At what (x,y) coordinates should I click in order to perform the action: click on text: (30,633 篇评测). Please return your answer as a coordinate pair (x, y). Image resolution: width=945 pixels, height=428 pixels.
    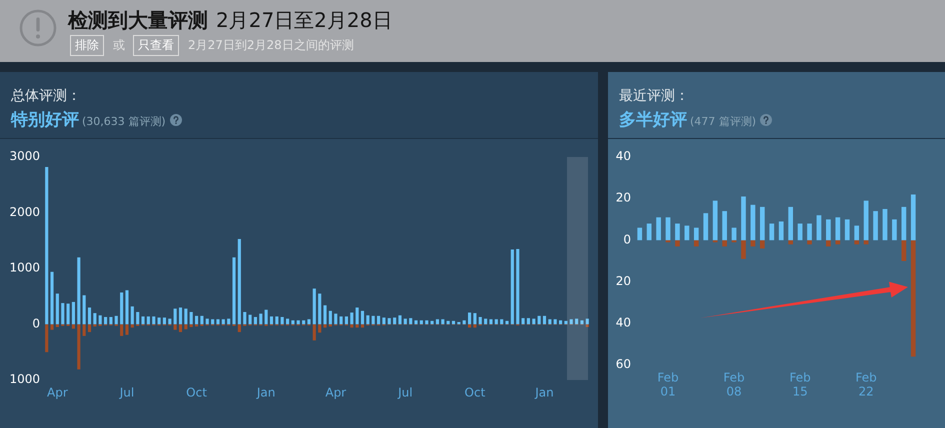
    Looking at the image, I should click on (124, 121).